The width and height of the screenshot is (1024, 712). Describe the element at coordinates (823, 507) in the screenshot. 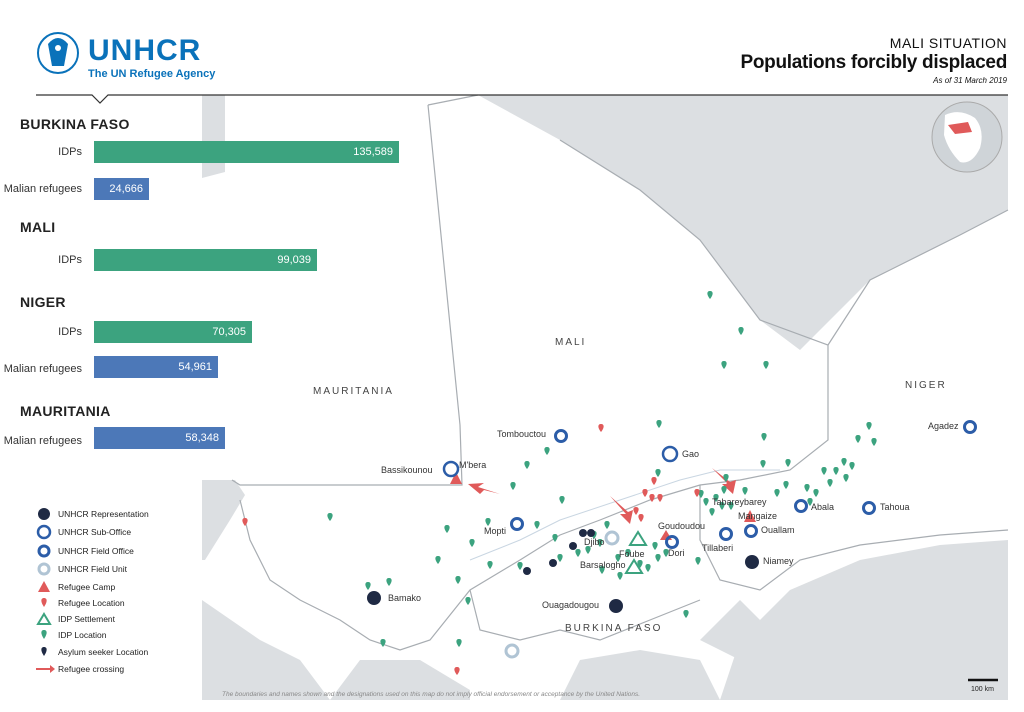

I see `place-label: Abala` at that location.